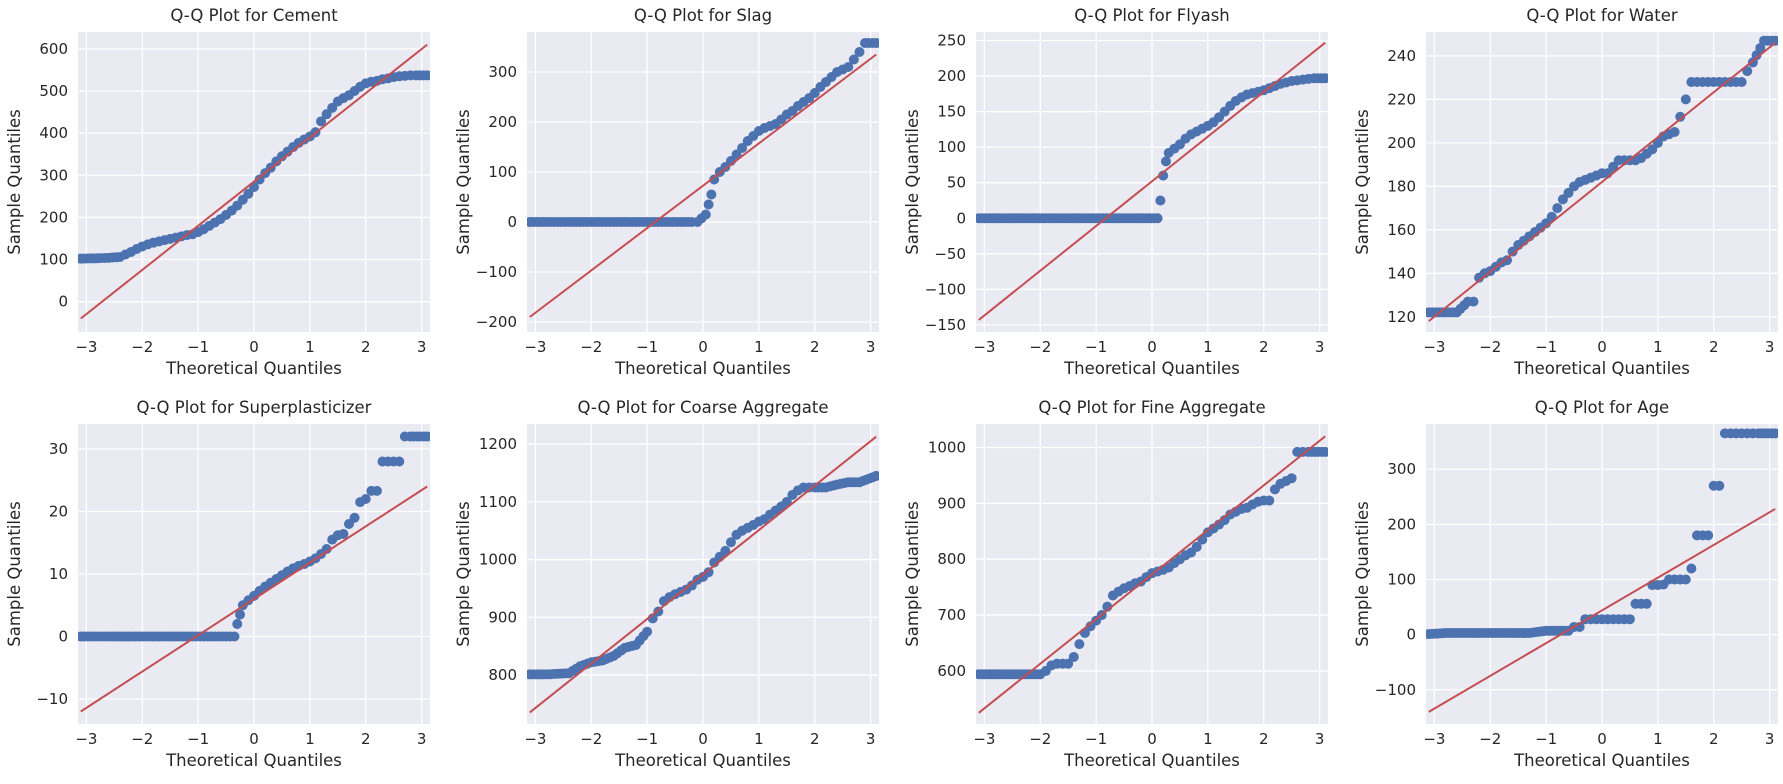 The width and height of the screenshot is (1783, 784). What do you see at coordinates (53, 91) in the screenshot?
I see `chart-0-y-tick-label: 500` at bounding box center [53, 91].